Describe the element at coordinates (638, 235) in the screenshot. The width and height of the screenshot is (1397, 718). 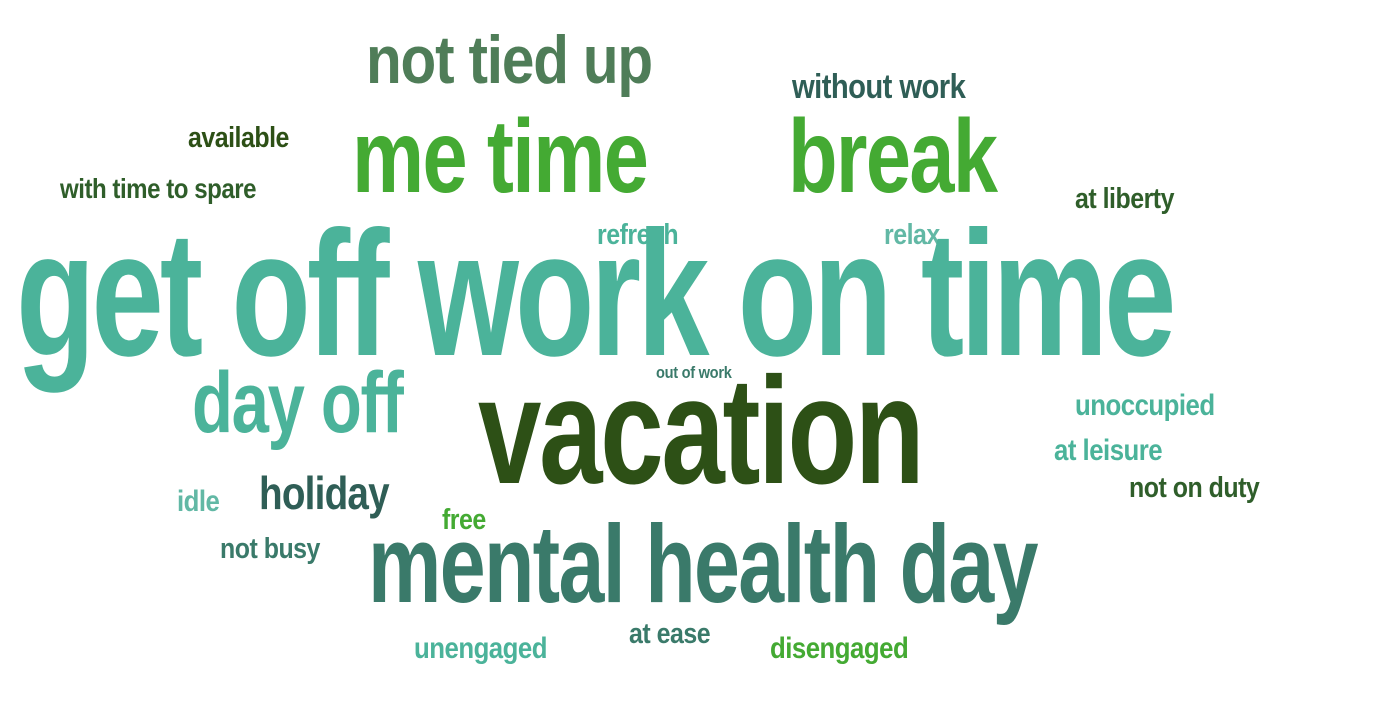
I see `word-refresh: refresh` at that location.